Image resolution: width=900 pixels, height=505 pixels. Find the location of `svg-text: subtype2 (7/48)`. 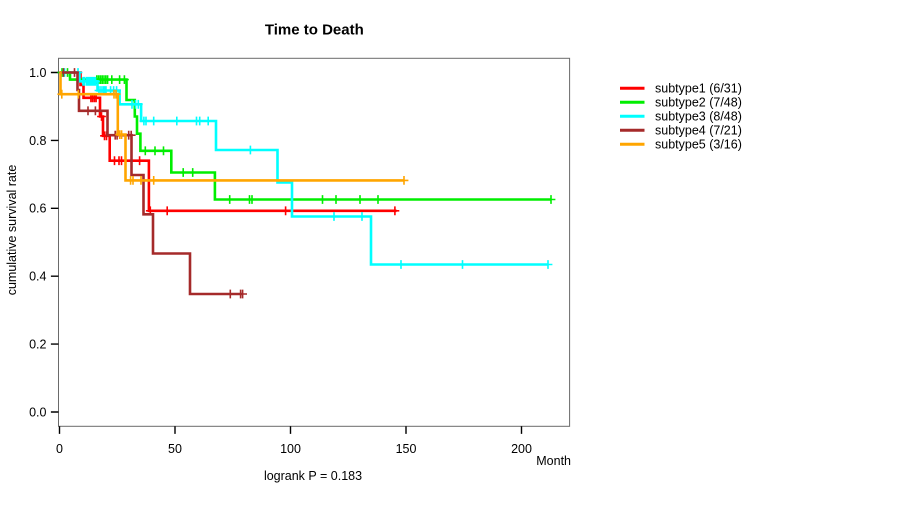

svg-text: subtype2 (7/48) is located at coordinates (698, 103).